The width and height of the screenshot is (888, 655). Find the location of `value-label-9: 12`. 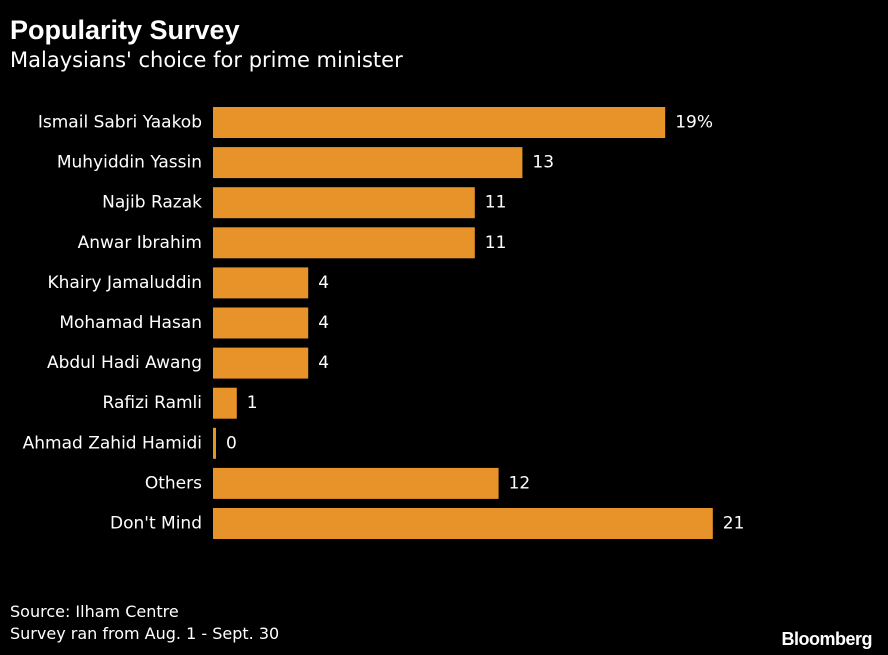

value-label-9: 12 is located at coordinates (520, 483).